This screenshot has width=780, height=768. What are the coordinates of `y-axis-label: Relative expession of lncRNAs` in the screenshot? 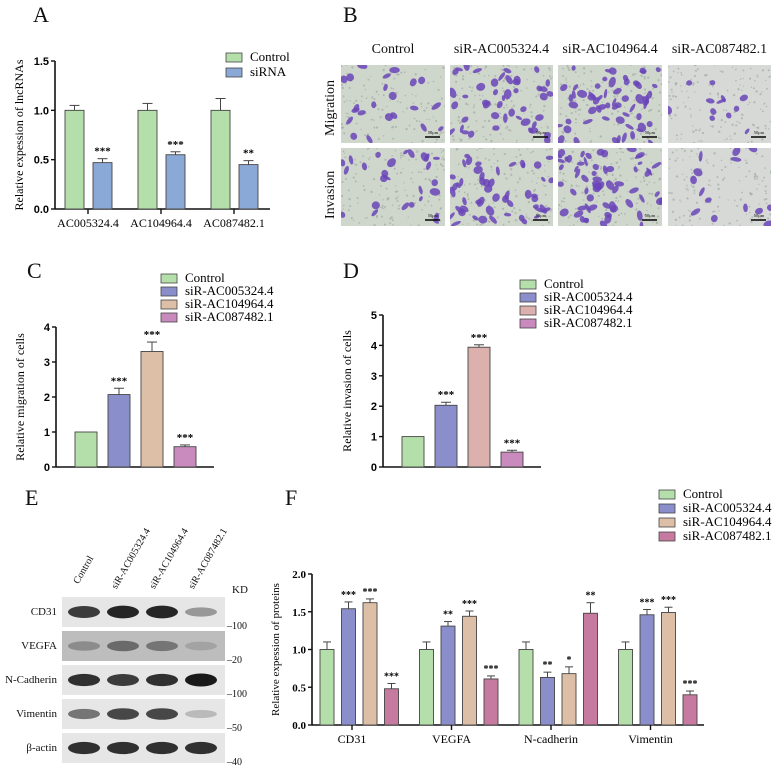 It's located at (19, 134).